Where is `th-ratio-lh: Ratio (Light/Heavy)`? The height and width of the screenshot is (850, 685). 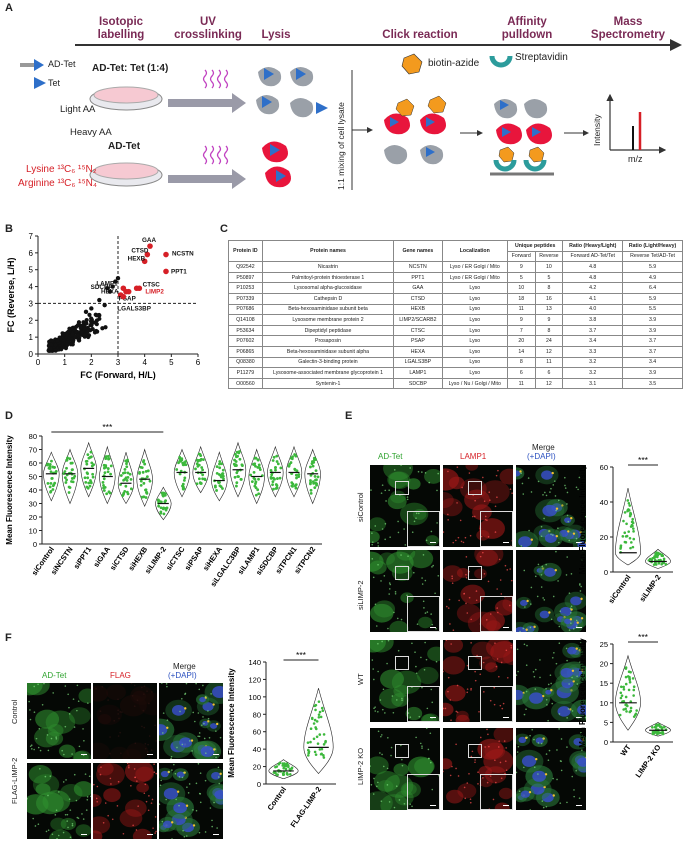 th-ratio-lh: Ratio (Light/Heavy) is located at coordinates (652, 246).